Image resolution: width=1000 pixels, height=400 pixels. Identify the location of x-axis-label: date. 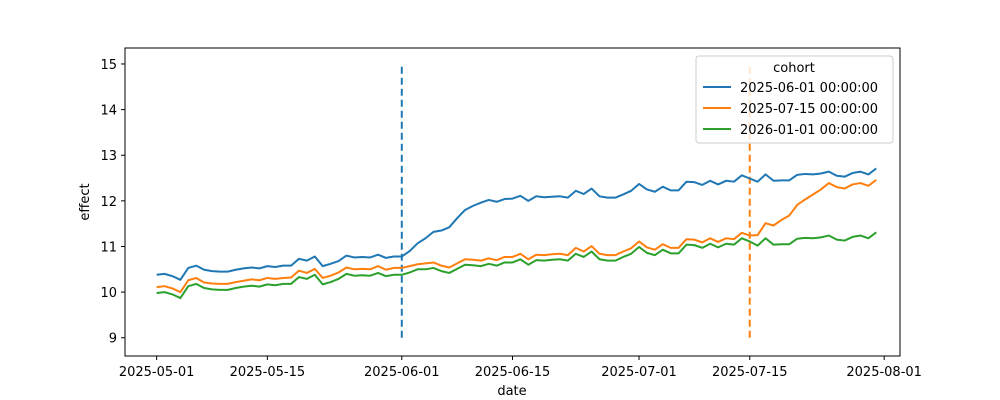
(511, 391).